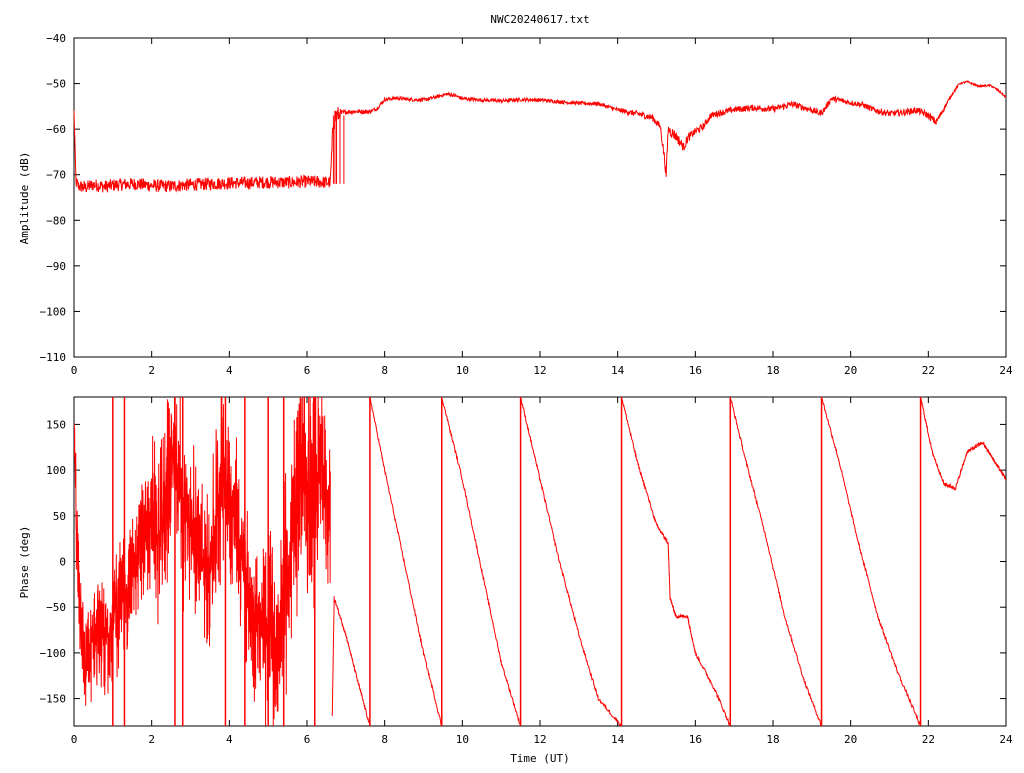  Describe the element at coordinates (56, 424) in the screenshot. I see `phase-y-tick-label: 150` at that location.